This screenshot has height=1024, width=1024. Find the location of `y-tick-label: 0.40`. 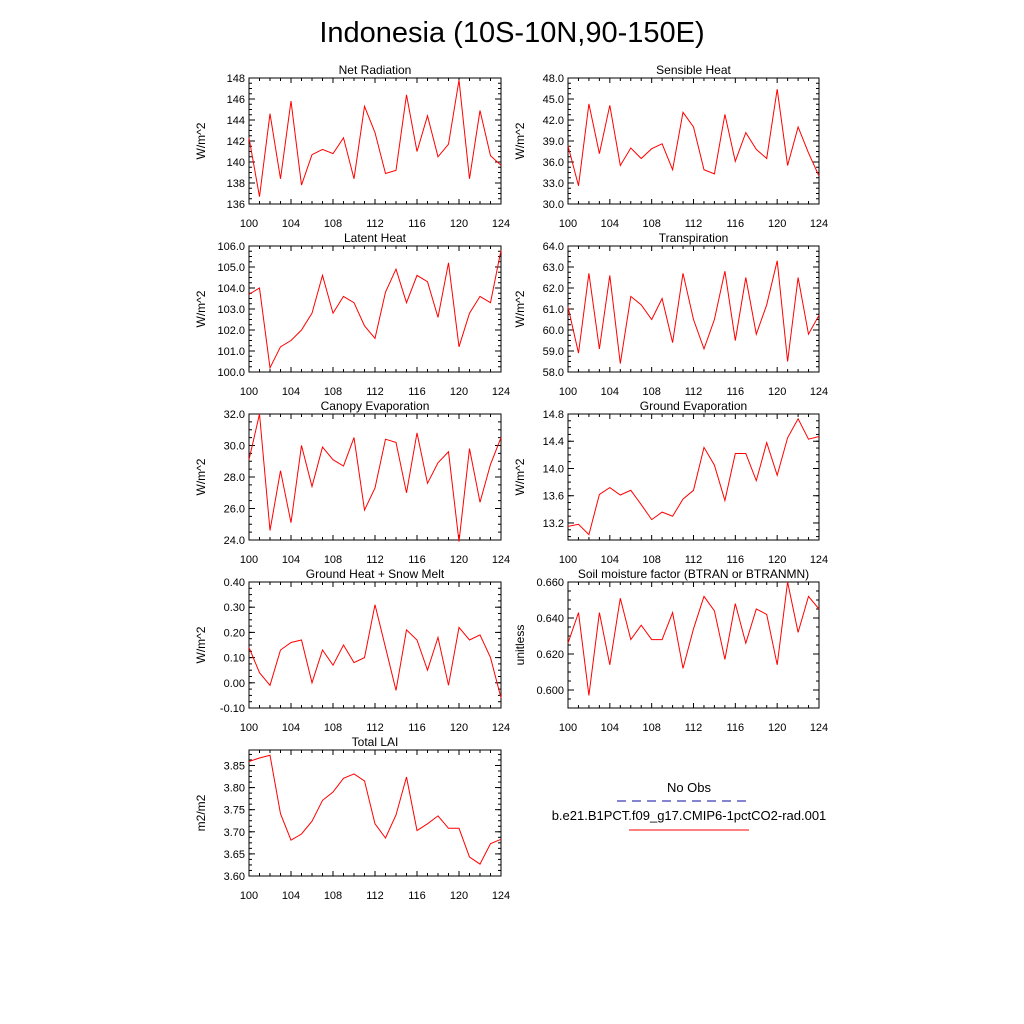

y-tick-label: 0.40 is located at coordinates (234, 583).